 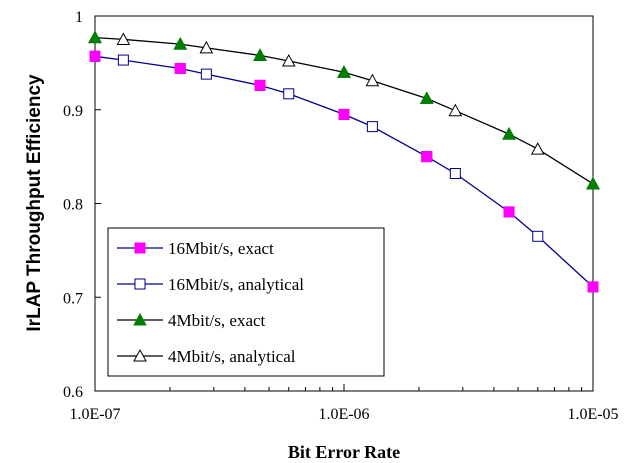 What do you see at coordinates (73, 205) in the screenshot?
I see `y-tick-label: 0.8` at bounding box center [73, 205].